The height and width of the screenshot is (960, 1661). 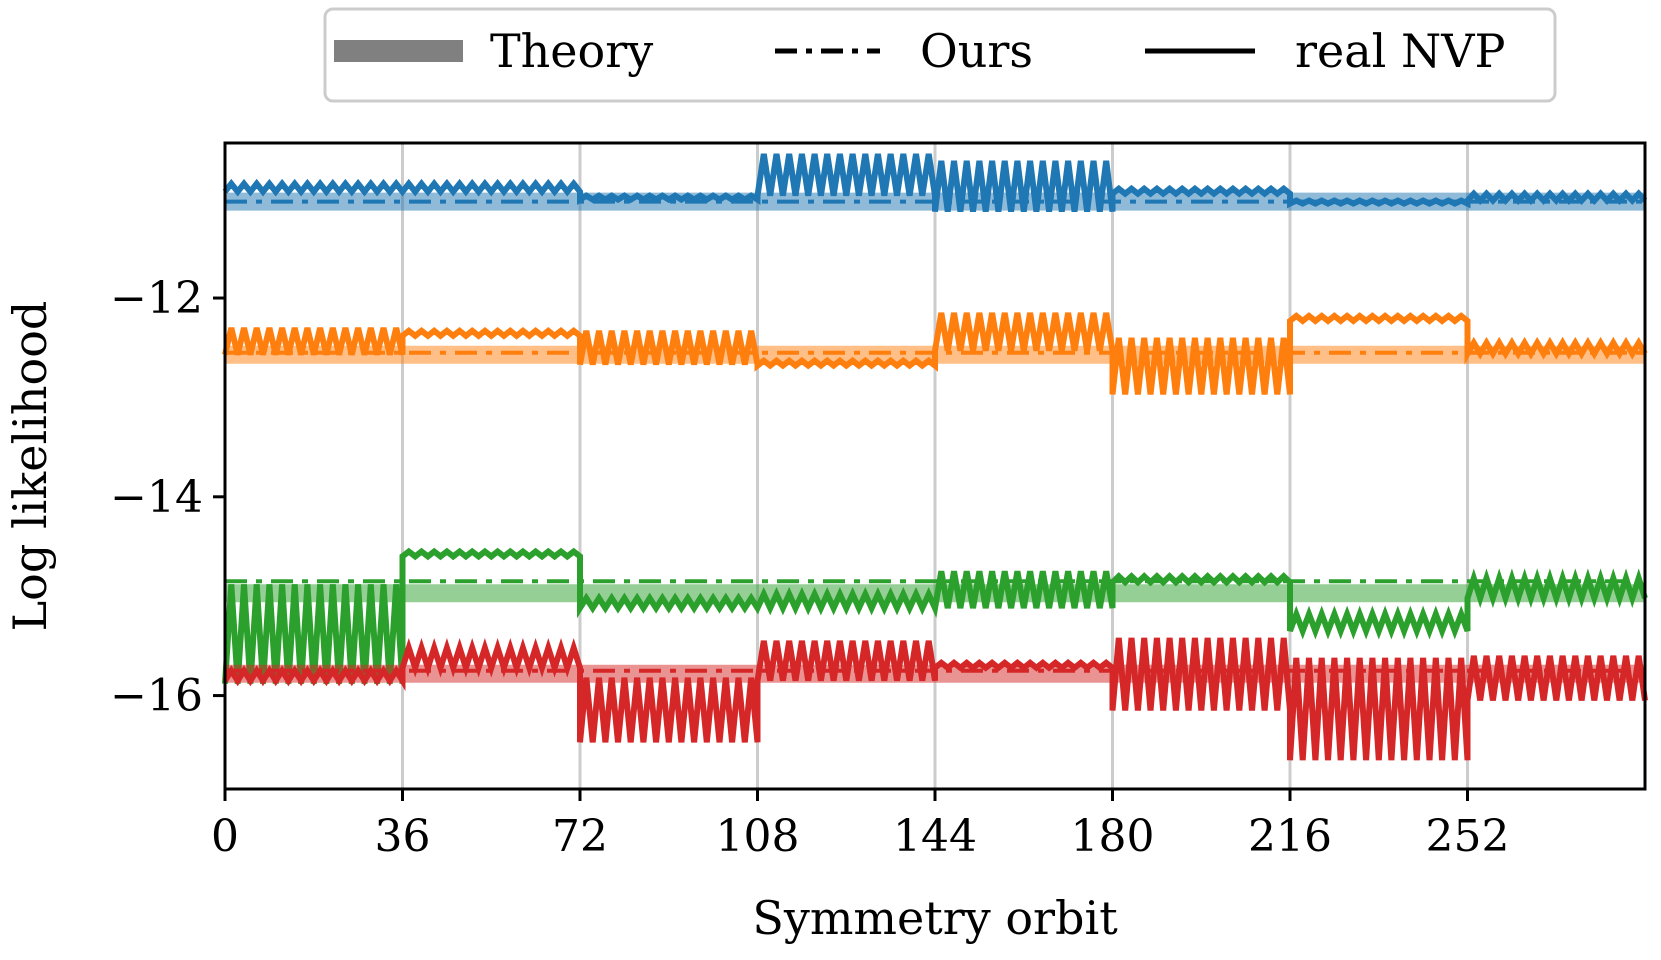 I want to click on y-axis: −12 −14 −16, so click(x=167, y=497).